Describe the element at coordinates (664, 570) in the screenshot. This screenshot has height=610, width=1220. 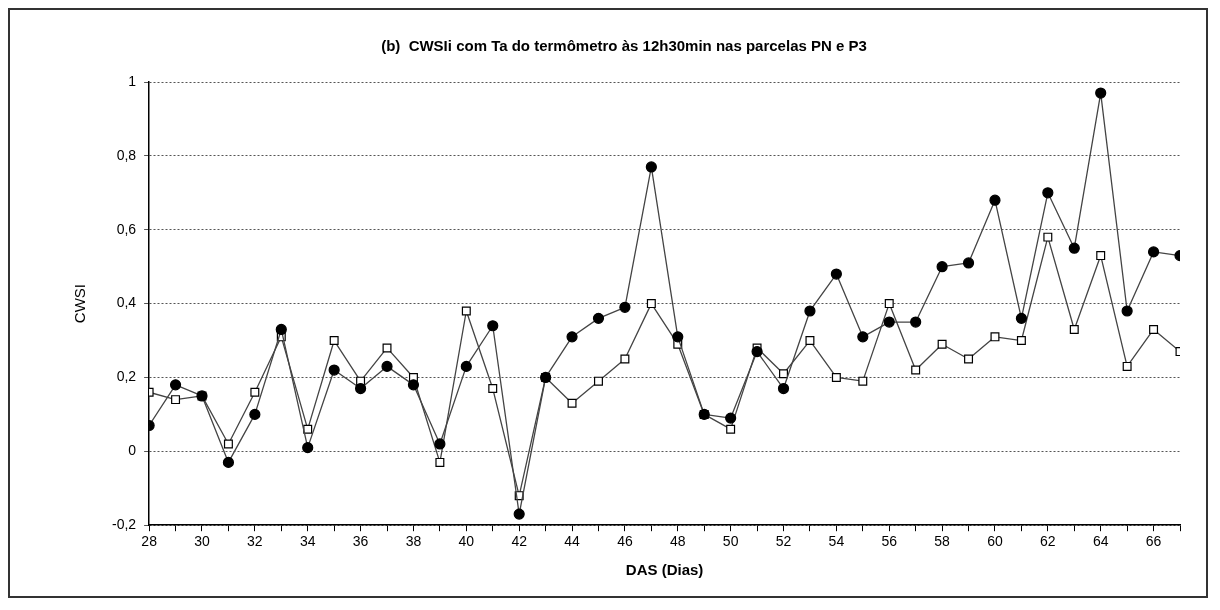
I see `x-axis-title: DAS (Dias)` at that location.